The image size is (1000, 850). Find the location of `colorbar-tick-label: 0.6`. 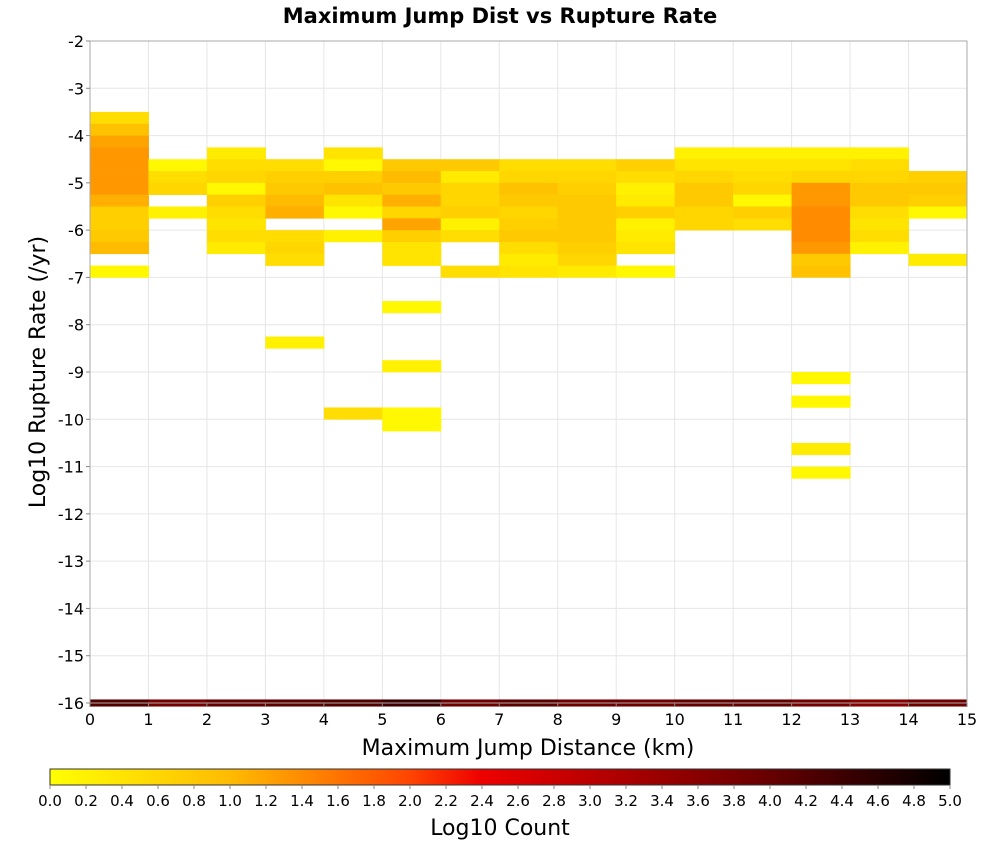

colorbar-tick-label: 0.6 is located at coordinates (158, 801).